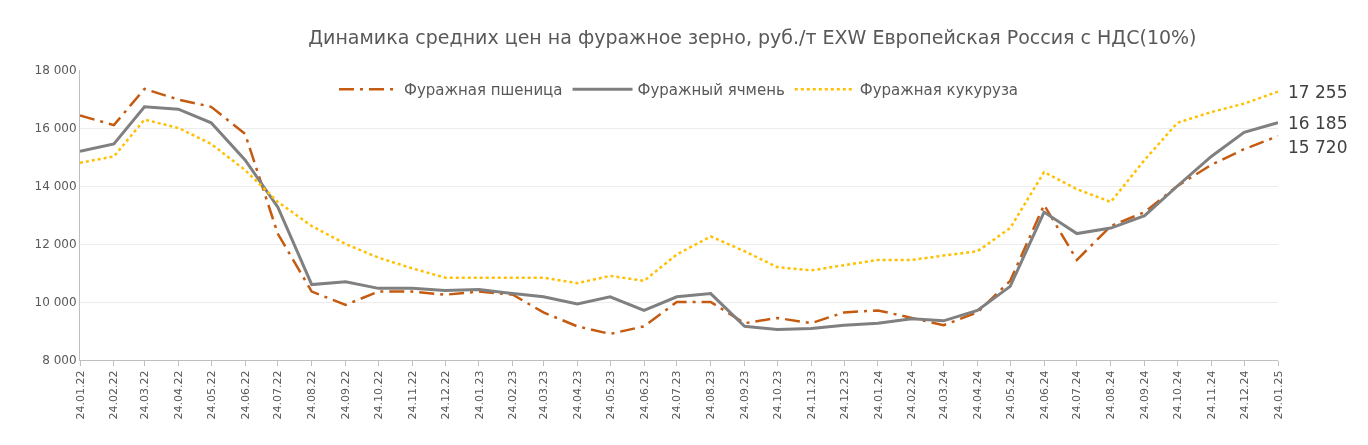 The image size is (1368, 445). What do you see at coordinates (1145, 395) in the screenshot?
I see `x-tick-label: 24.09.24` at bounding box center [1145, 395].